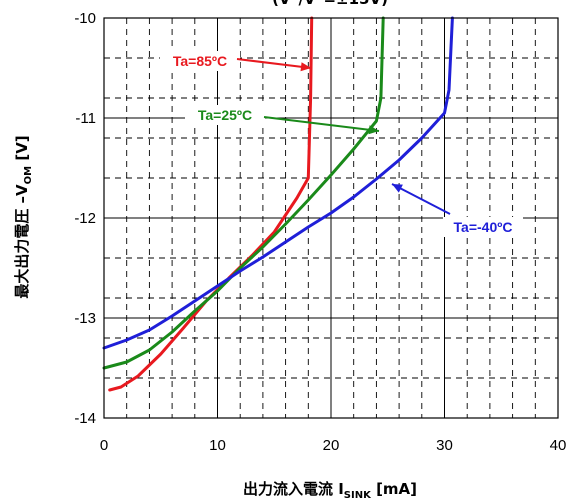 The image size is (576, 500). Describe the element at coordinates (217, 445) in the screenshot. I see `x-tick-label: 10` at that location.